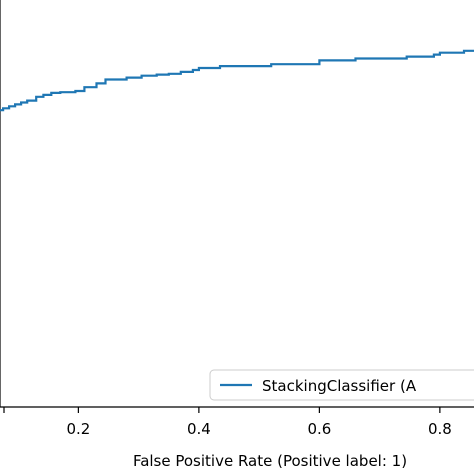  Describe the element at coordinates (319, 429) in the screenshot. I see `x-tick-label: 0.6` at that location.